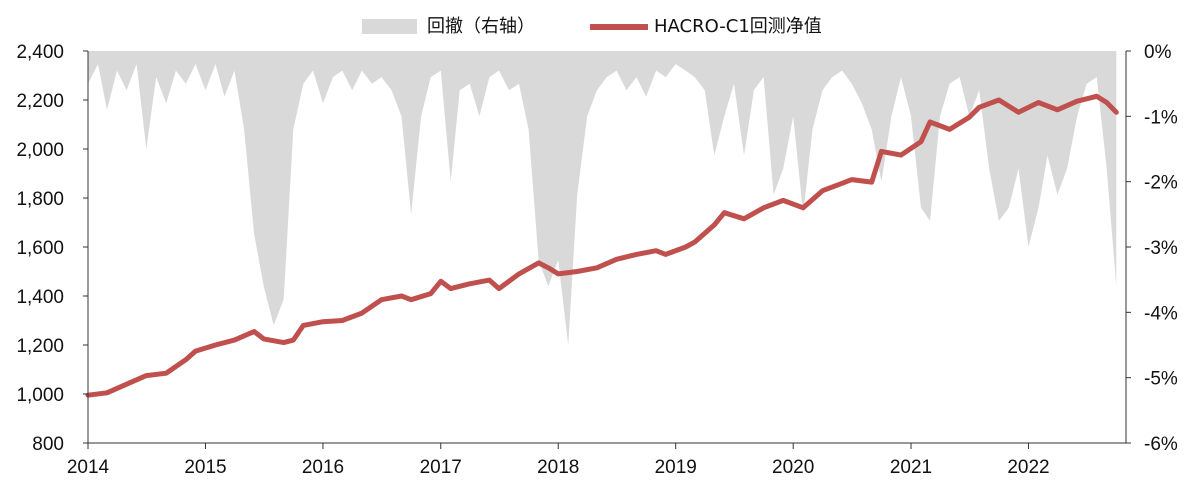  I want to click on y-right-tick-label: -6%, so click(1161, 444).